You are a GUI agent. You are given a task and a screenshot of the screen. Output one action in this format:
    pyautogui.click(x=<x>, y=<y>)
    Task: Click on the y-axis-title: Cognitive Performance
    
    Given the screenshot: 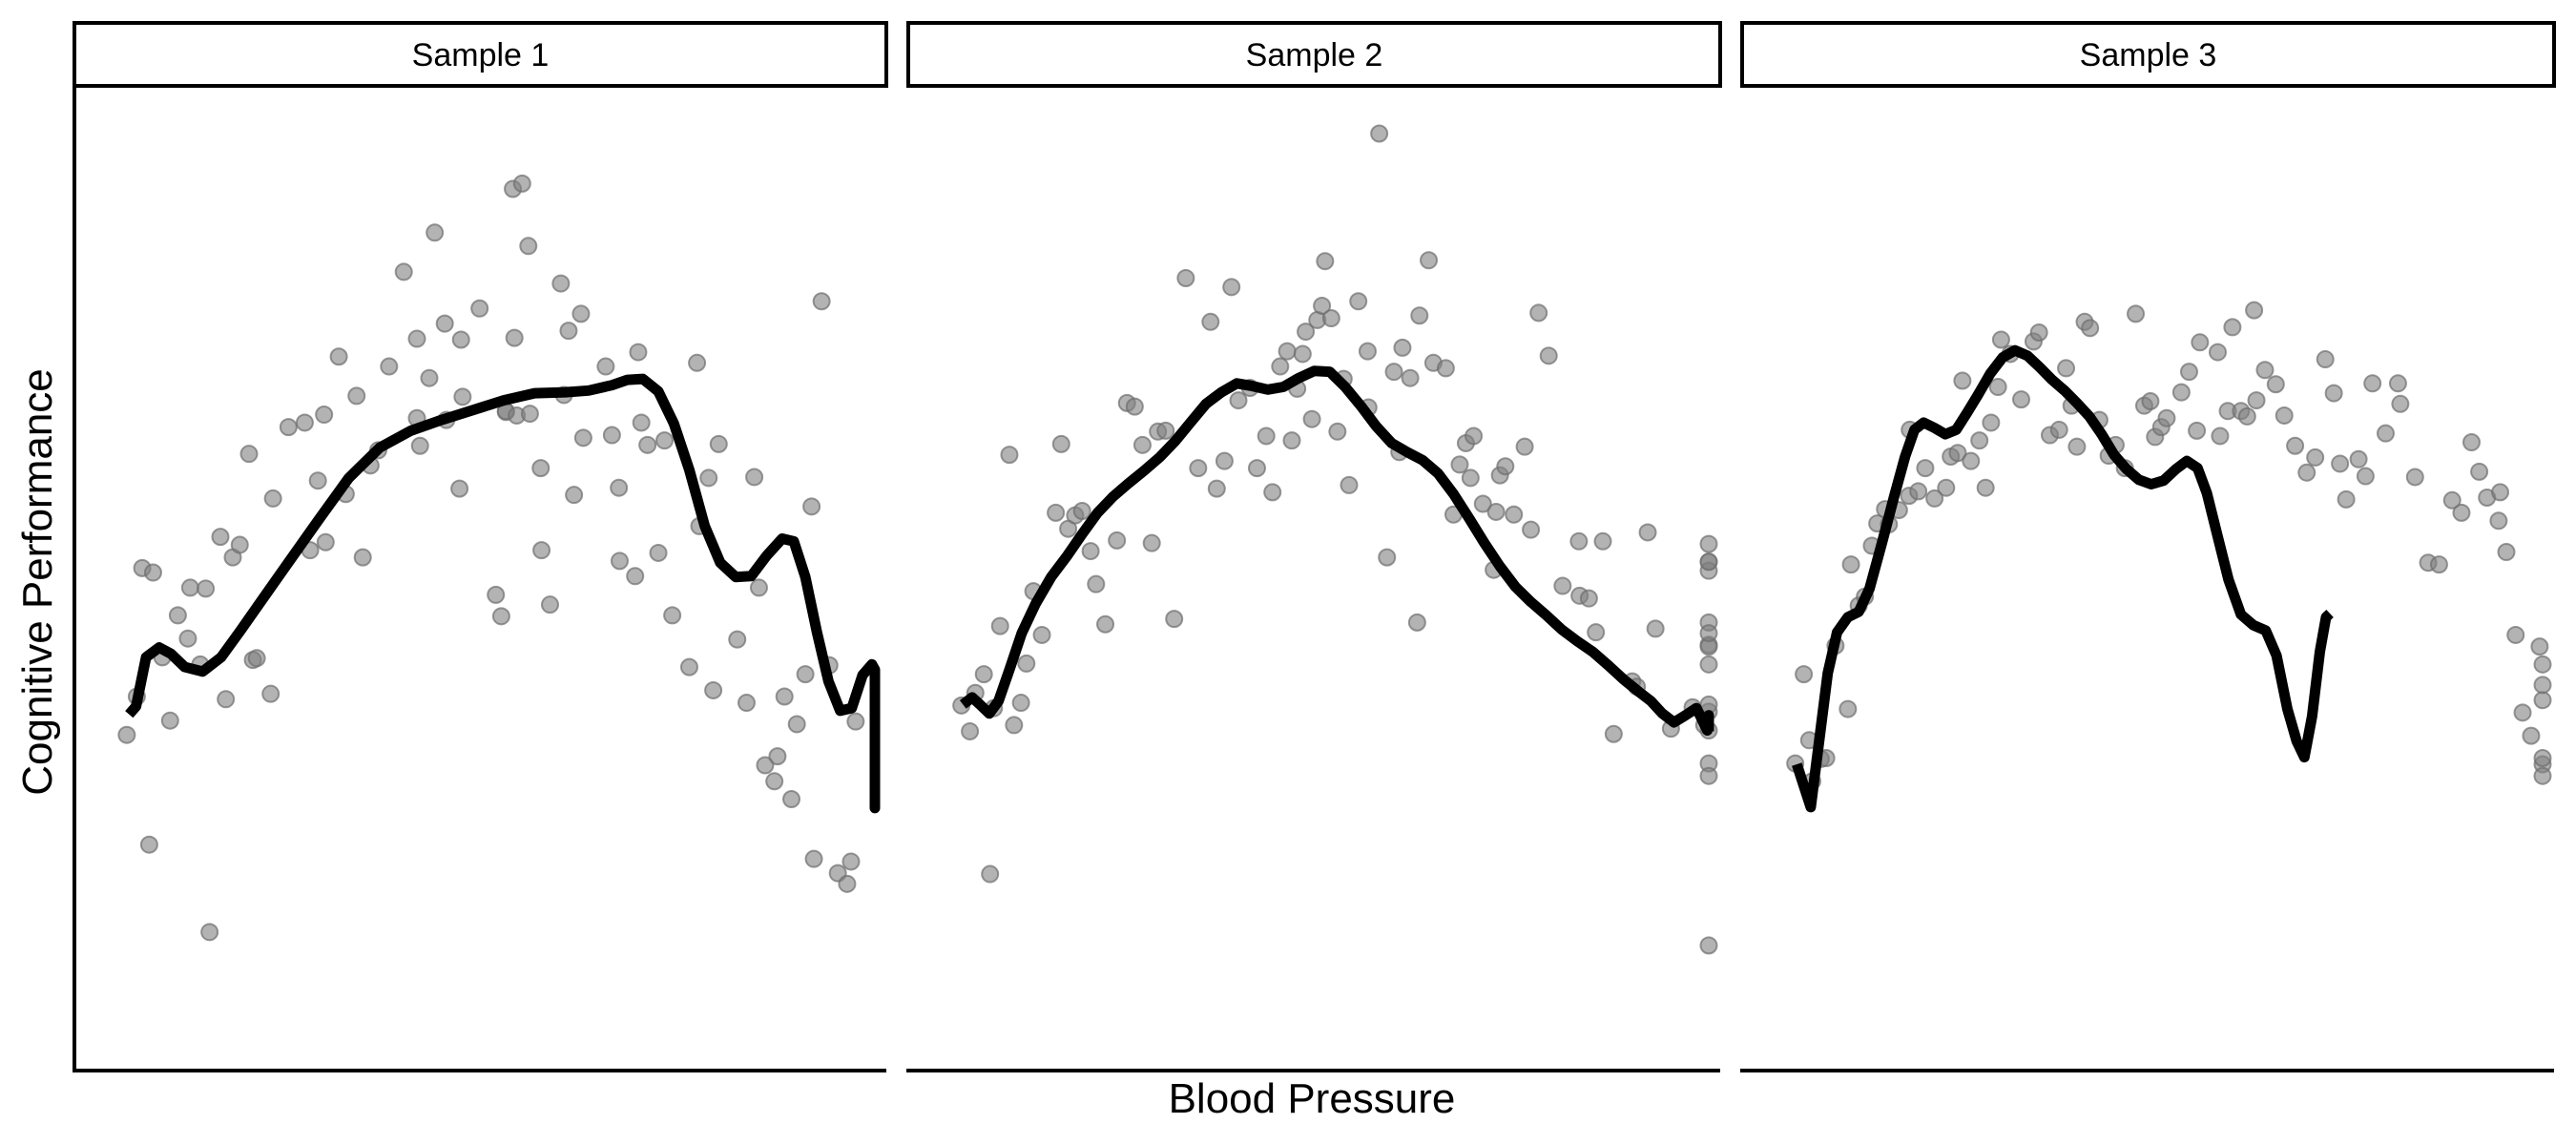 What is the action you would take?
    pyautogui.click(x=37, y=582)
    